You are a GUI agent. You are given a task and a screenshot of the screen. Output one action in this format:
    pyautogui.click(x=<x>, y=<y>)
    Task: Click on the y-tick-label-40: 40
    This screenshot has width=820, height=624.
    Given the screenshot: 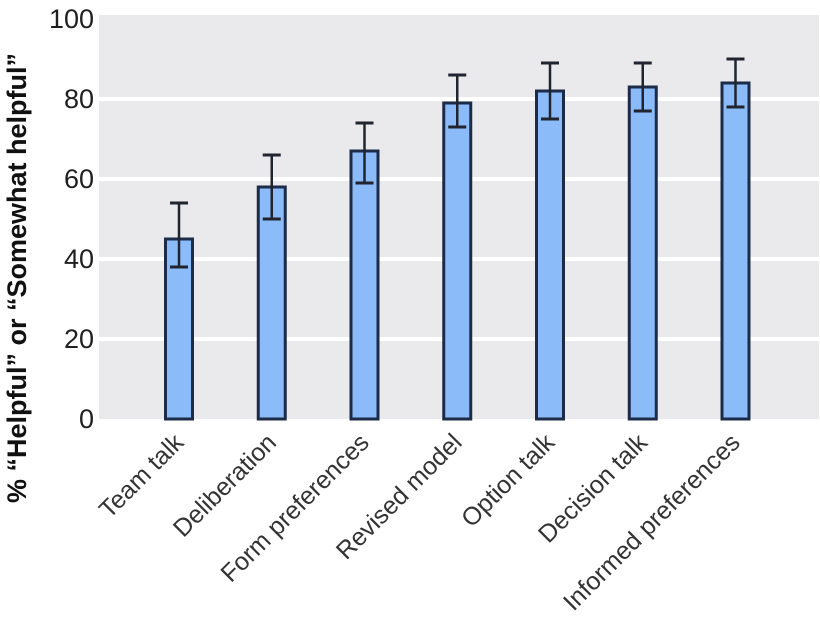 What is the action you would take?
    pyautogui.click(x=79, y=259)
    